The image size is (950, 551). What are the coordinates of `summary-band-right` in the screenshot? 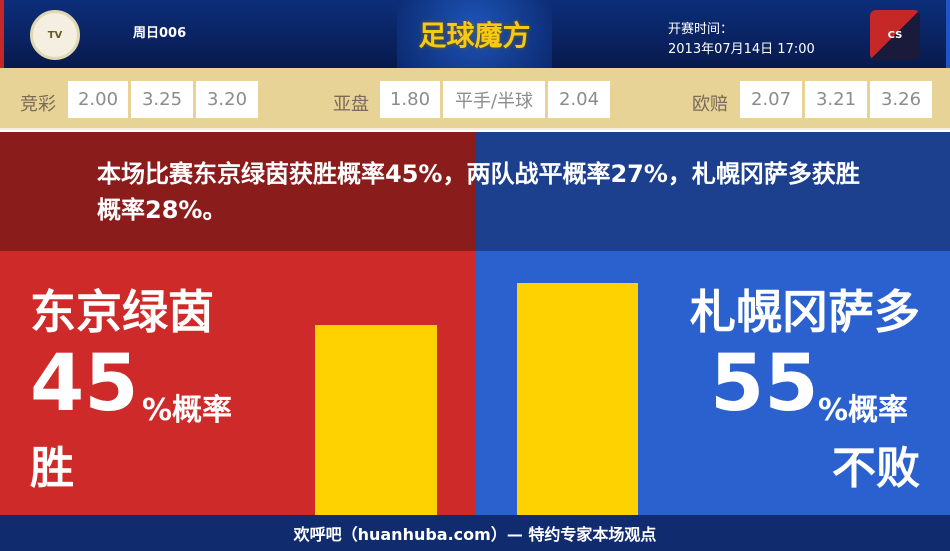 It's located at (713, 191).